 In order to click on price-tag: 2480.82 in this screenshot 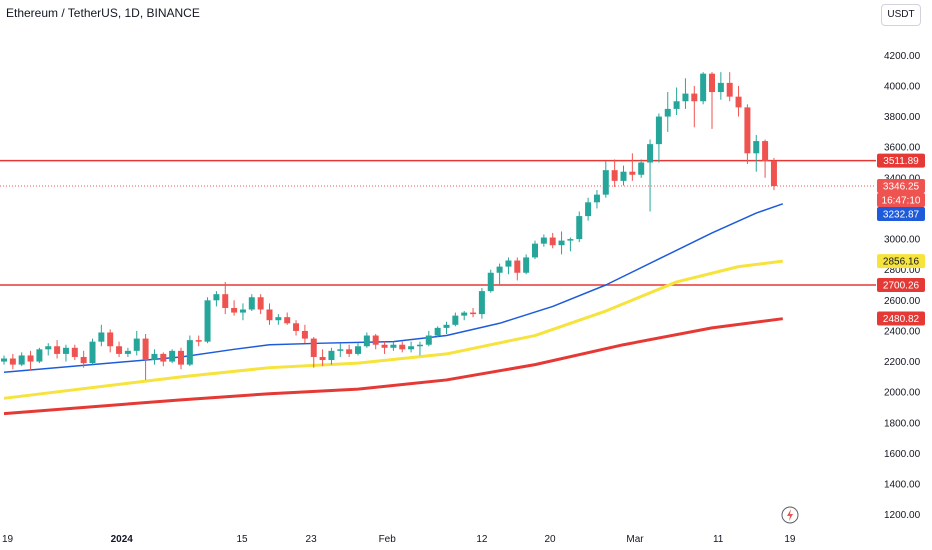, I will do `click(901, 318)`.